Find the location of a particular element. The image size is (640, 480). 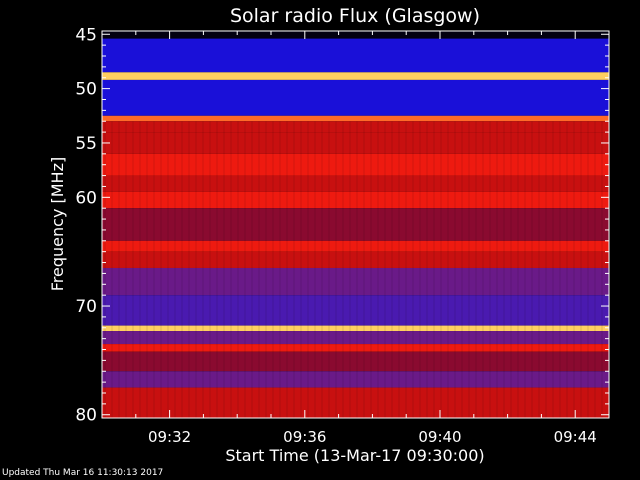

x-tick-label: 09:40 is located at coordinates (439, 437).